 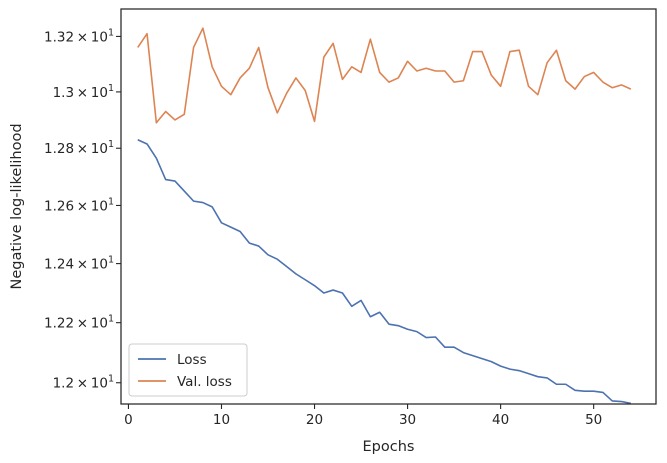 I want to click on y-tick-mantissa: 1.28, so click(x=59, y=149).